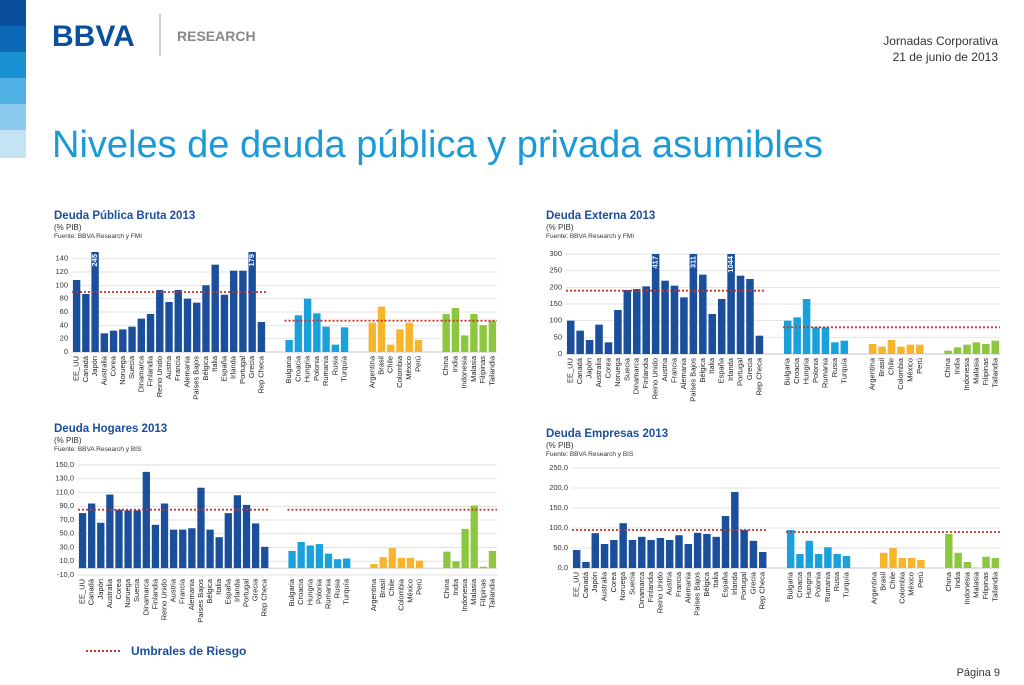  I want to click on y-tick-label: 130,0, so click(64, 478).